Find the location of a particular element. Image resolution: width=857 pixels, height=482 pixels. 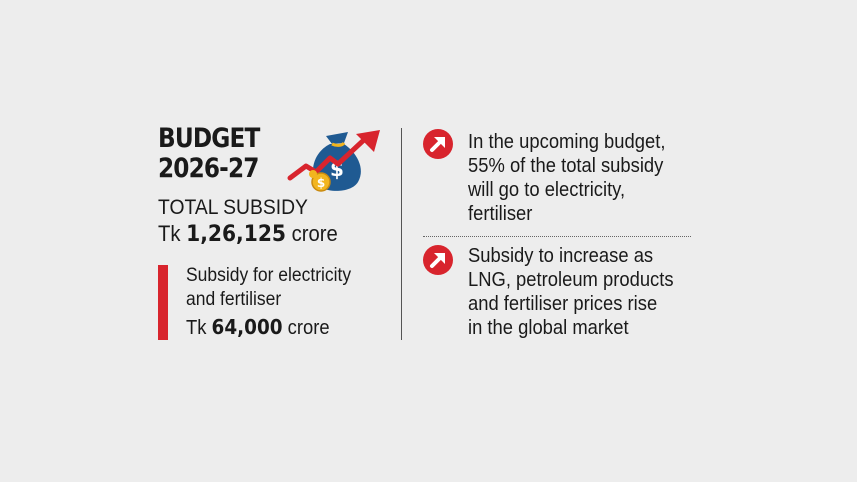

total-amount-value: 1,26,125 is located at coordinates (236, 234).